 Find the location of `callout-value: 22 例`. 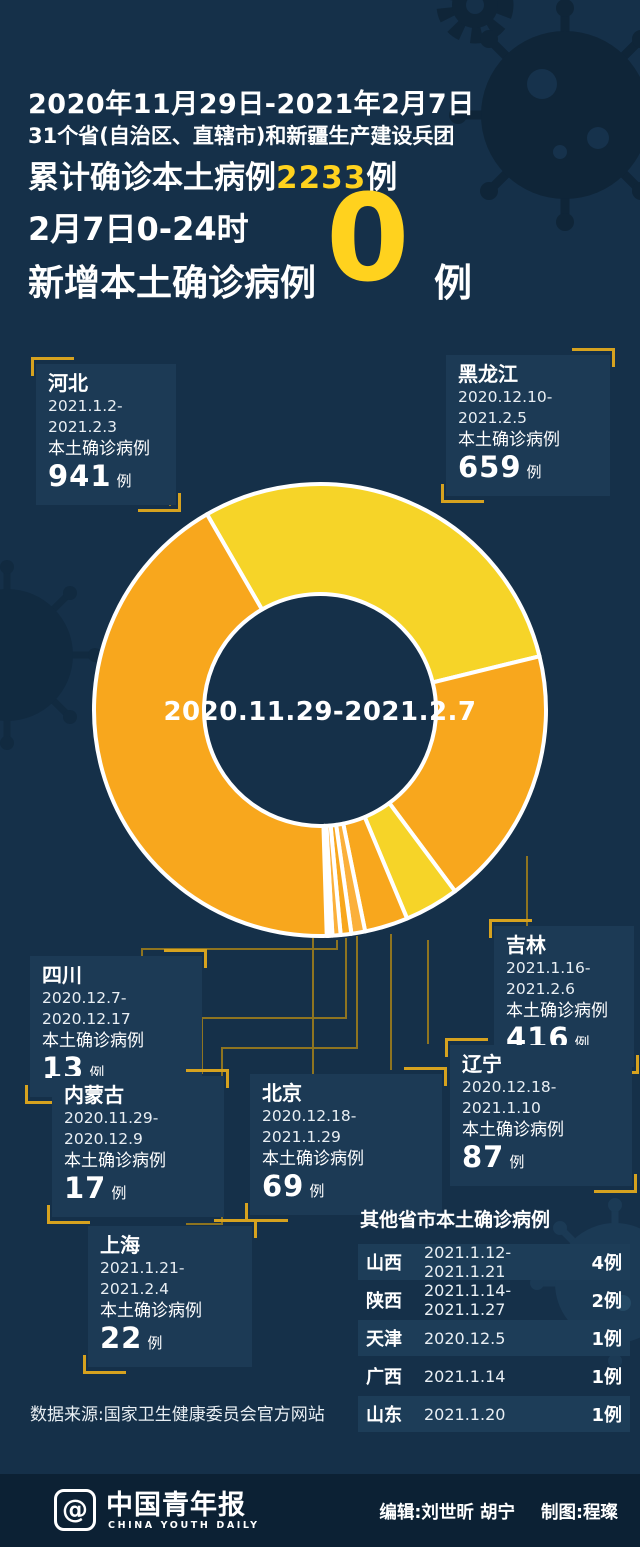

callout-value: 22 例 is located at coordinates (131, 1338).